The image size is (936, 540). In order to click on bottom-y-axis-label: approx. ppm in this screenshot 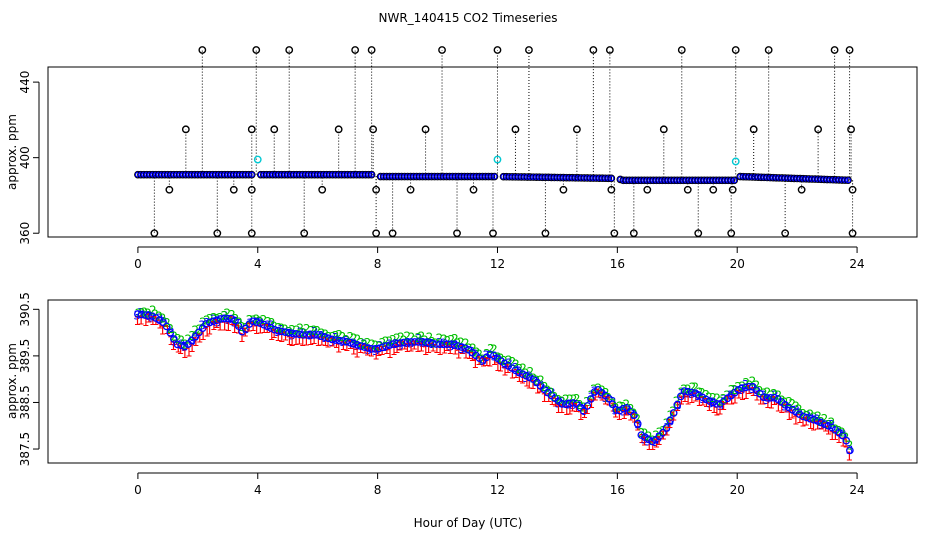, I will do `click(12, 381)`.